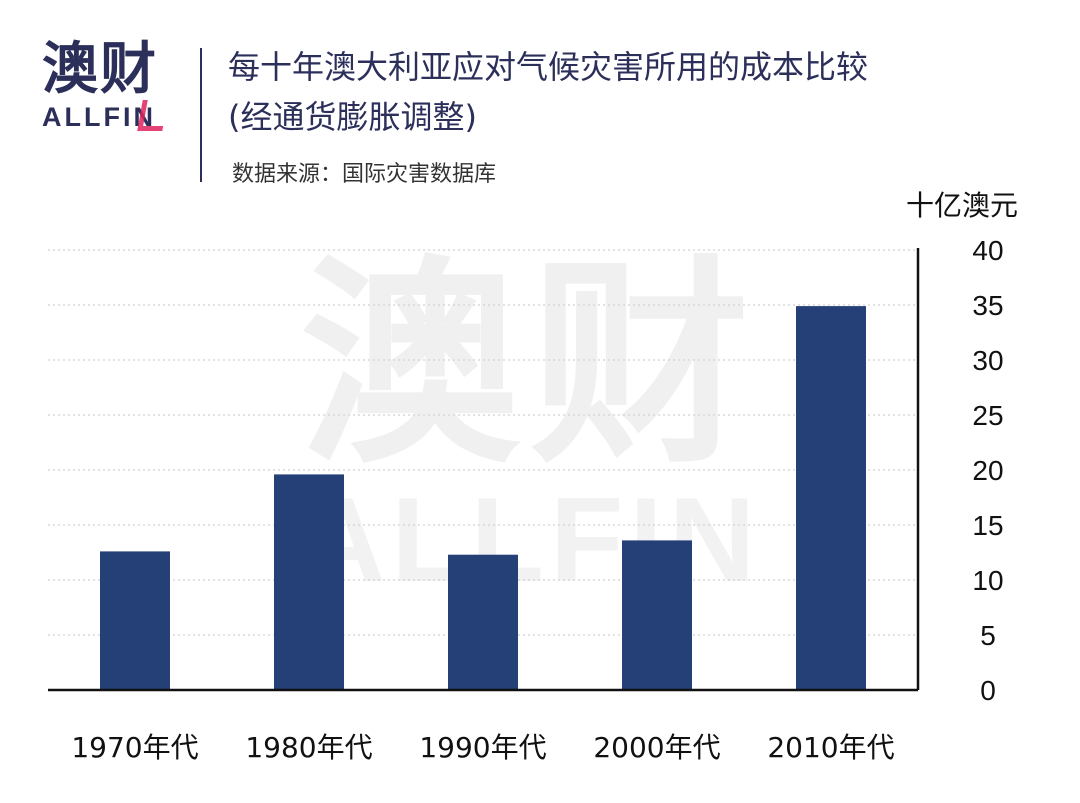  I want to click on y-tick-label: 15, so click(987, 525).